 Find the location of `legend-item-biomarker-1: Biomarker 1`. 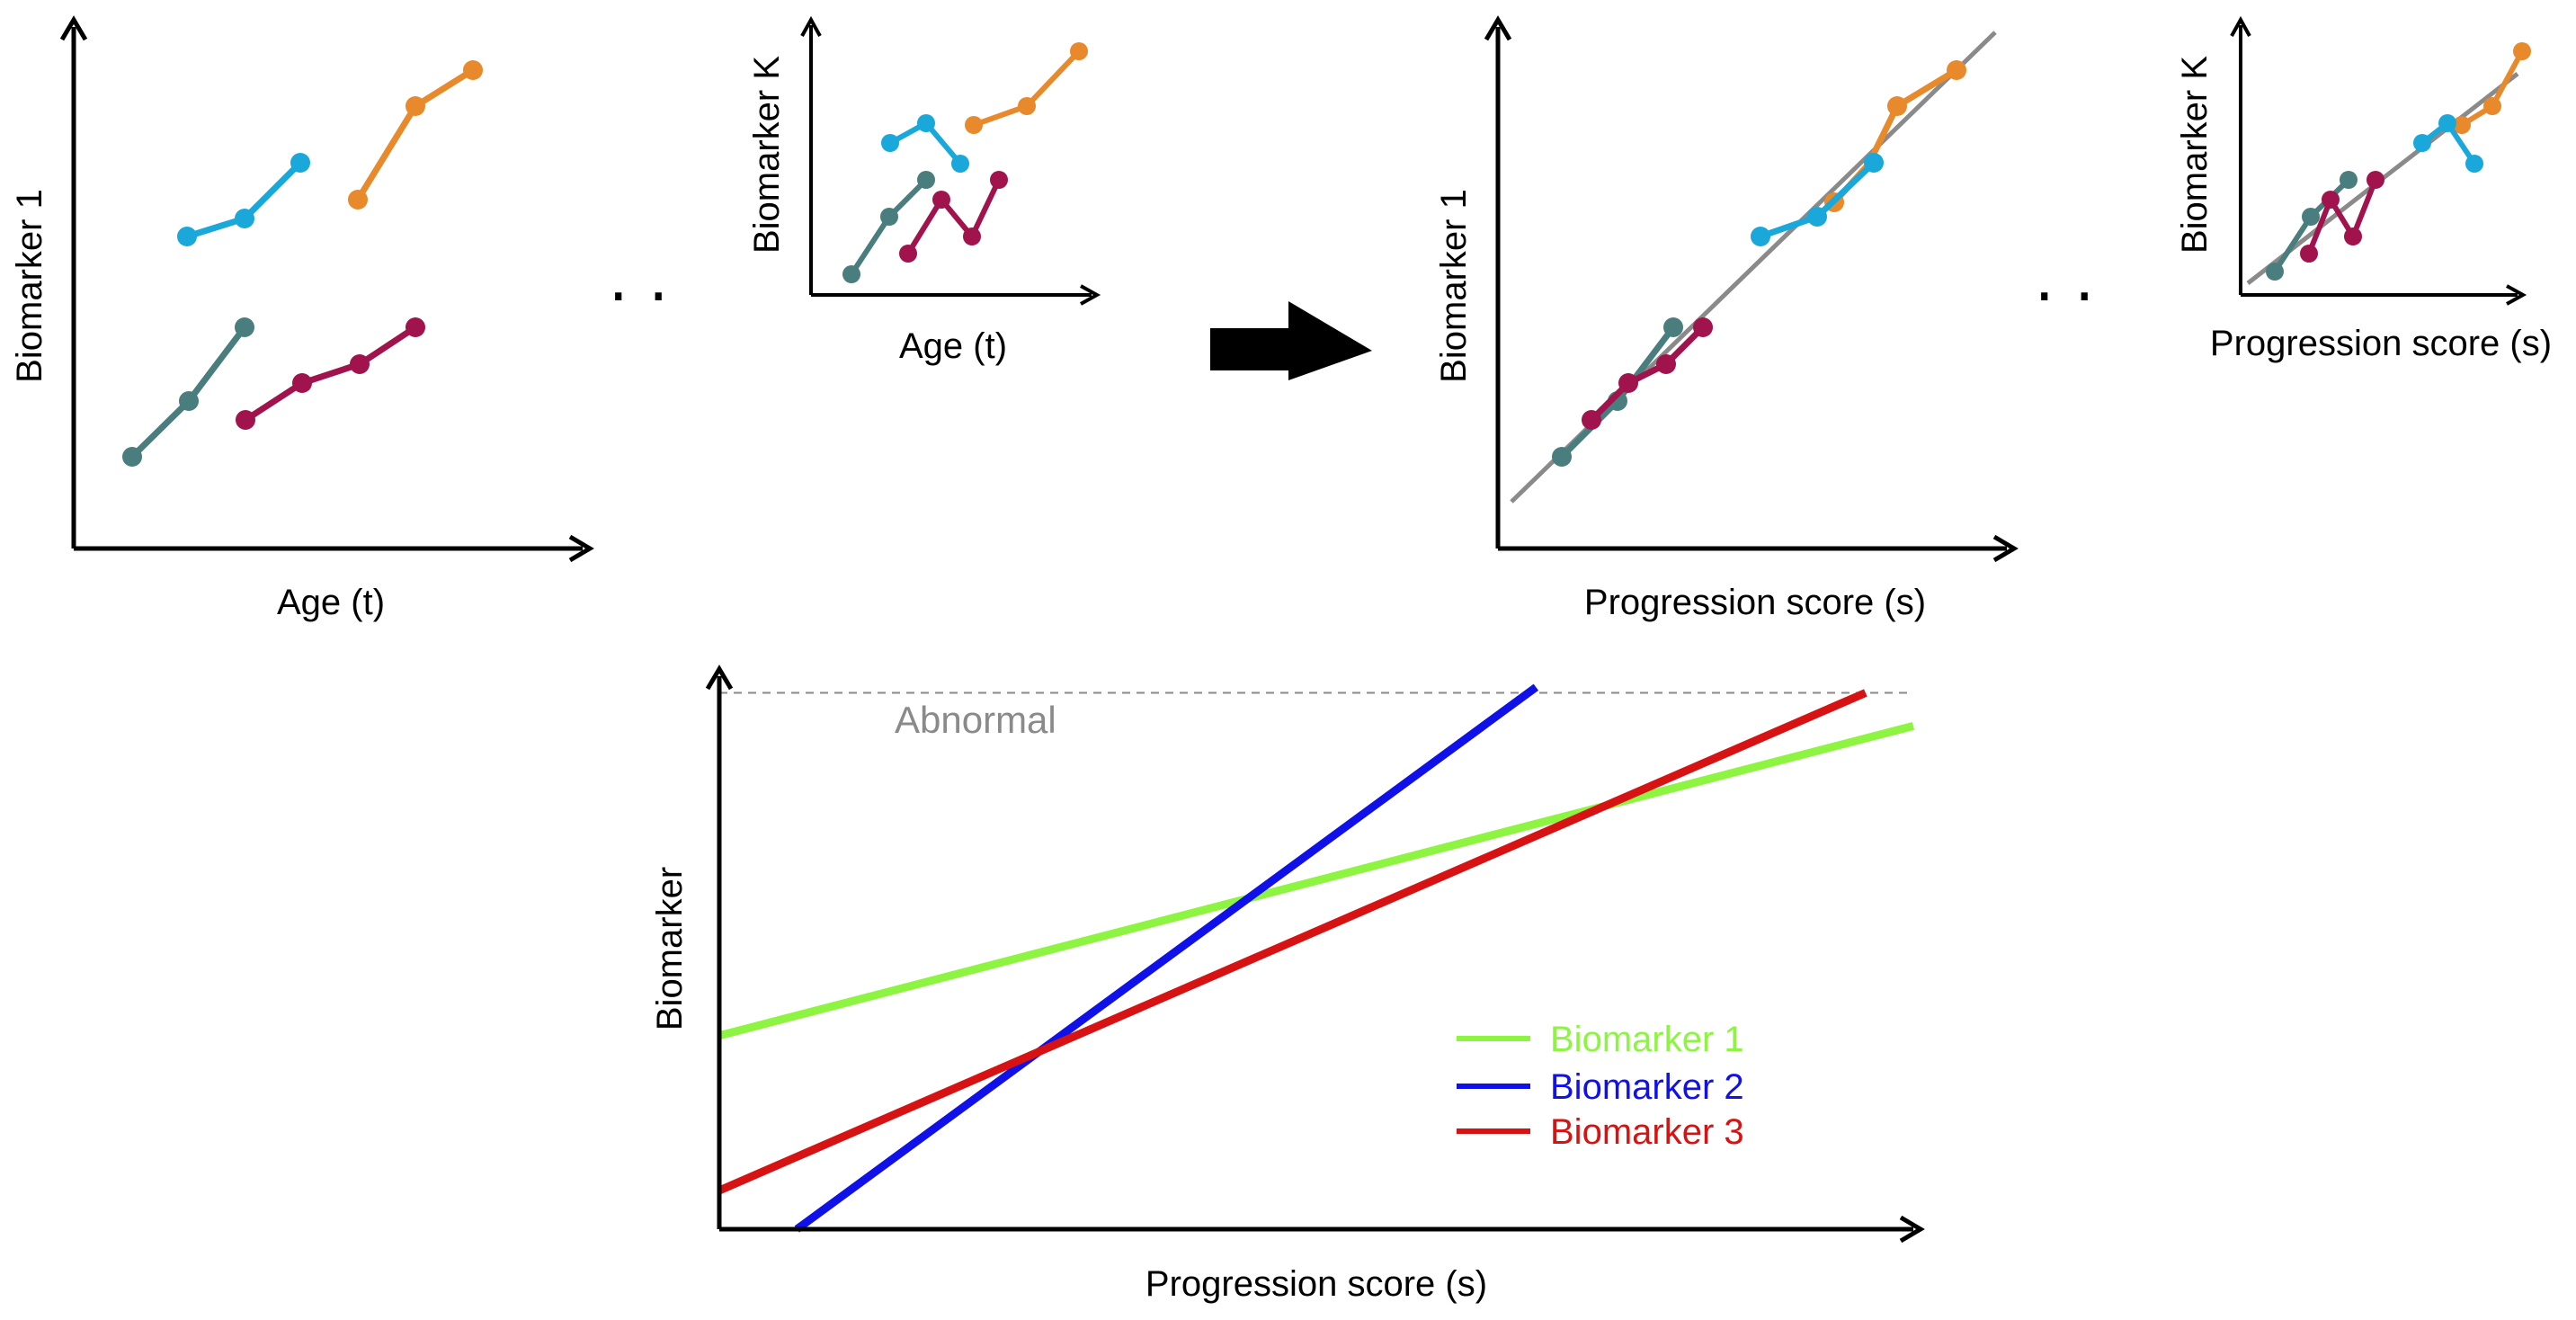

legend-item-biomarker-1: Biomarker 1 is located at coordinates (1601, 1039).